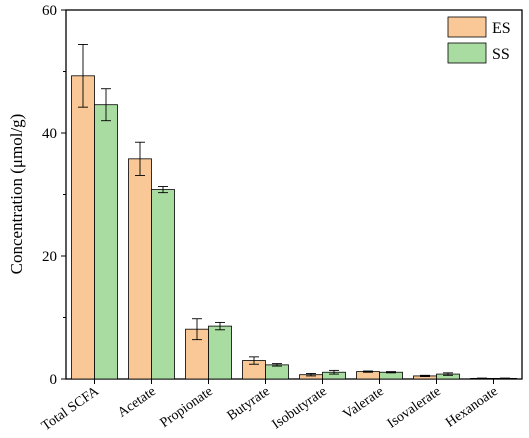 The image size is (529, 438). Describe the element at coordinates (70, 408) in the screenshot. I see `x-tick-label-0: Total SCFA` at that location.